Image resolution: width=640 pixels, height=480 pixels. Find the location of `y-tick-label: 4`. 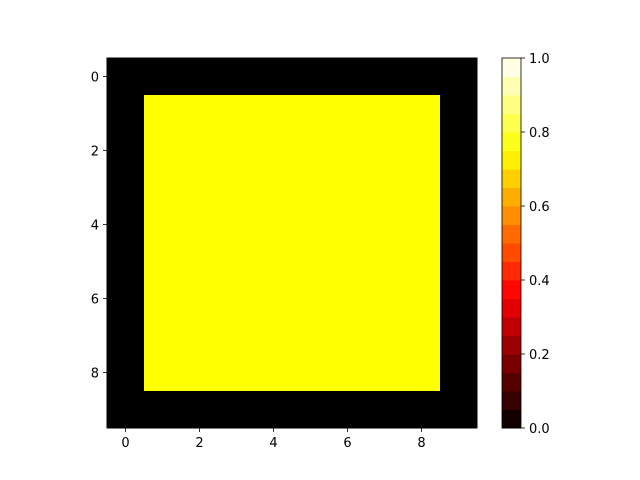

y-tick-label: 4 is located at coordinates (95, 226).